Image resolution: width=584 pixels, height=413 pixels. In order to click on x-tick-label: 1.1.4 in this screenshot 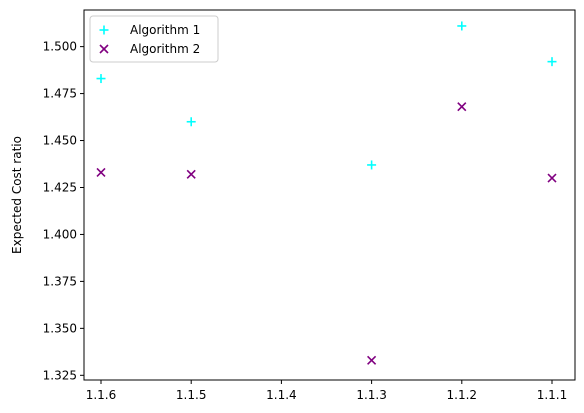, I will do `click(281, 395)`.